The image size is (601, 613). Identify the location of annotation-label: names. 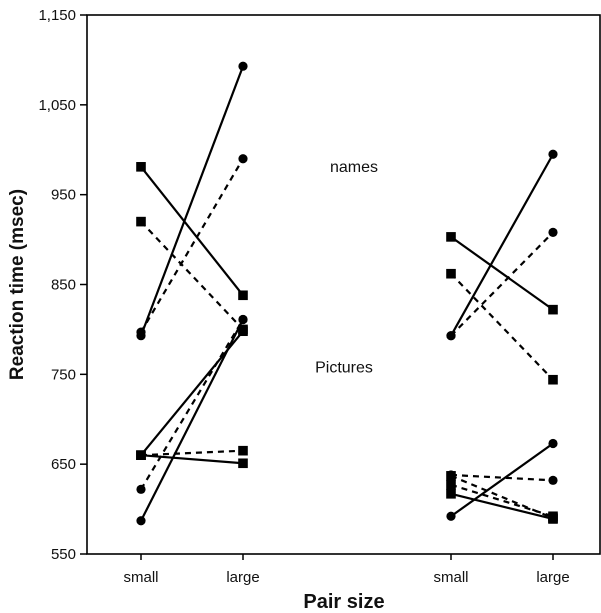
(354, 167).